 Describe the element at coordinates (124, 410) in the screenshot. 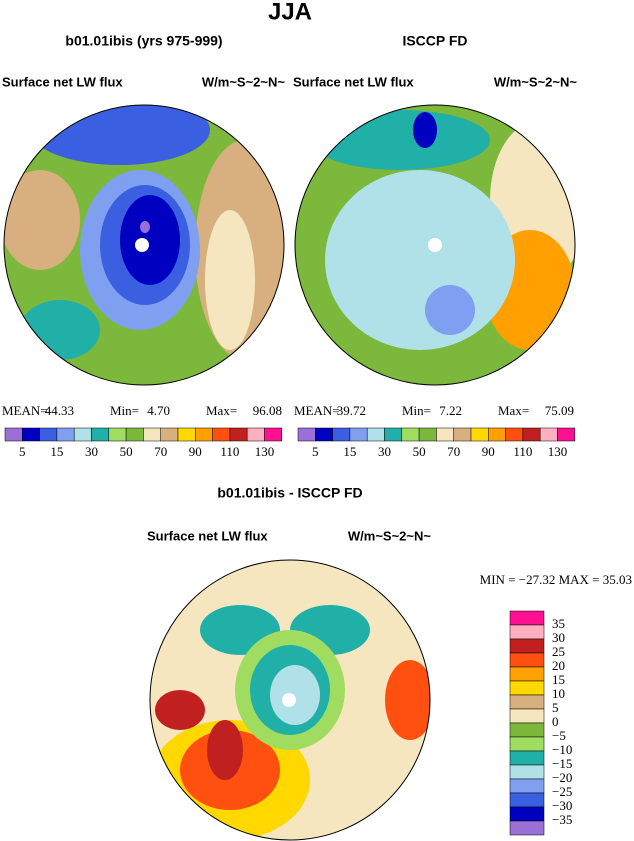

I see `stat-text: Min=` at that location.